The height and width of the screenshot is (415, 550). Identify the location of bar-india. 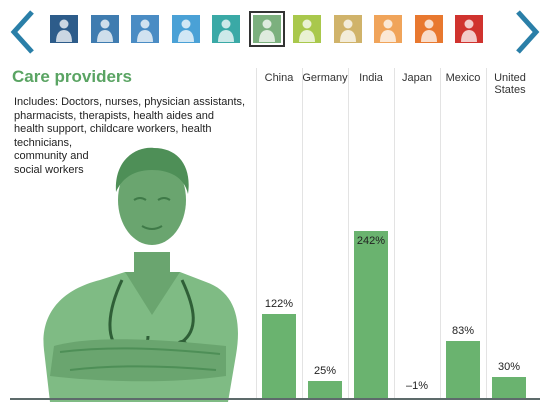
(371, 314).